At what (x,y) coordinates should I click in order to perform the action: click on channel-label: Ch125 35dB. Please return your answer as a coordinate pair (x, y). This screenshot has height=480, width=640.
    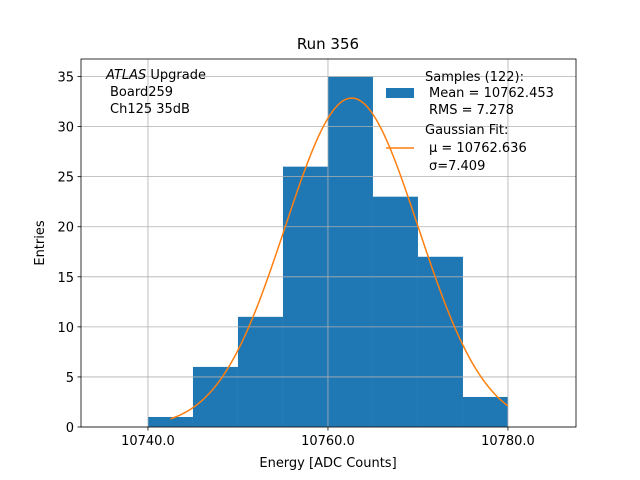
    Looking at the image, I should click on (150, 109).